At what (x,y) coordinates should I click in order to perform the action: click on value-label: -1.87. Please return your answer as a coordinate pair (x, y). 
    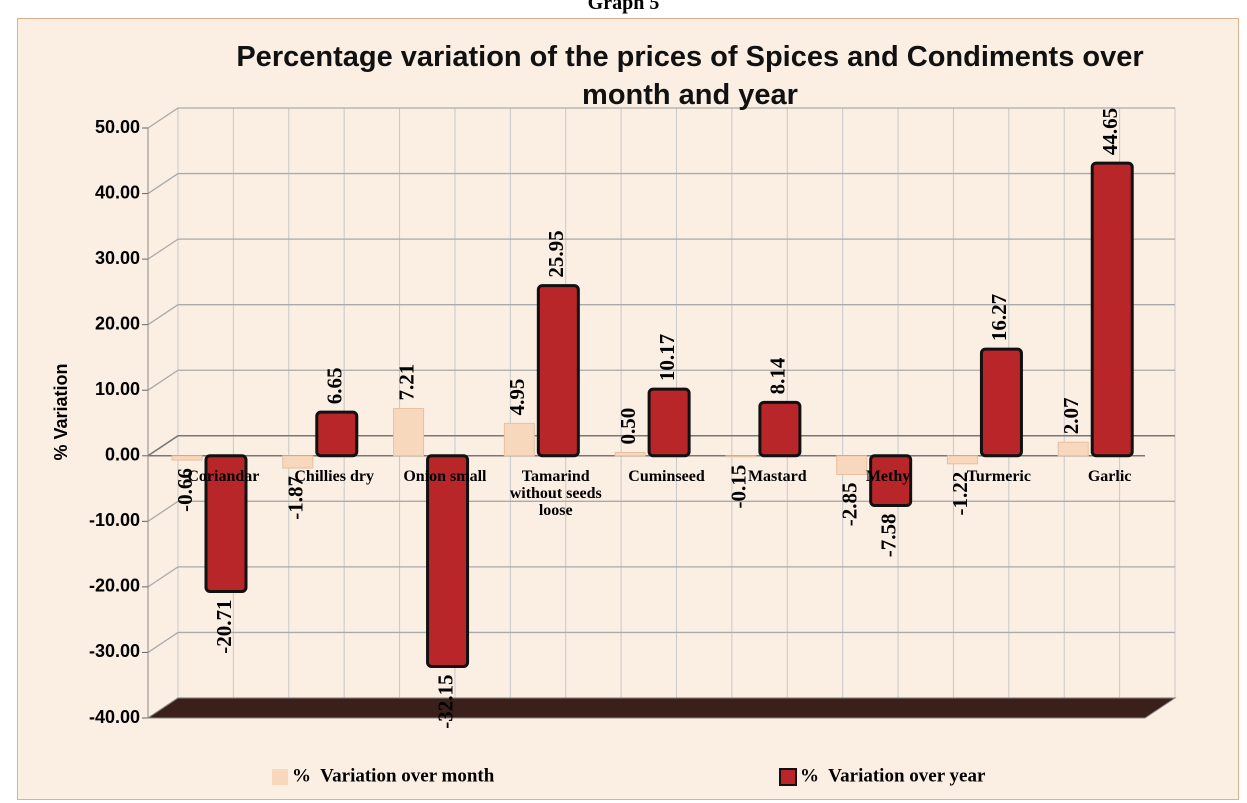
    Looking at the image, I should click on (296, 498).